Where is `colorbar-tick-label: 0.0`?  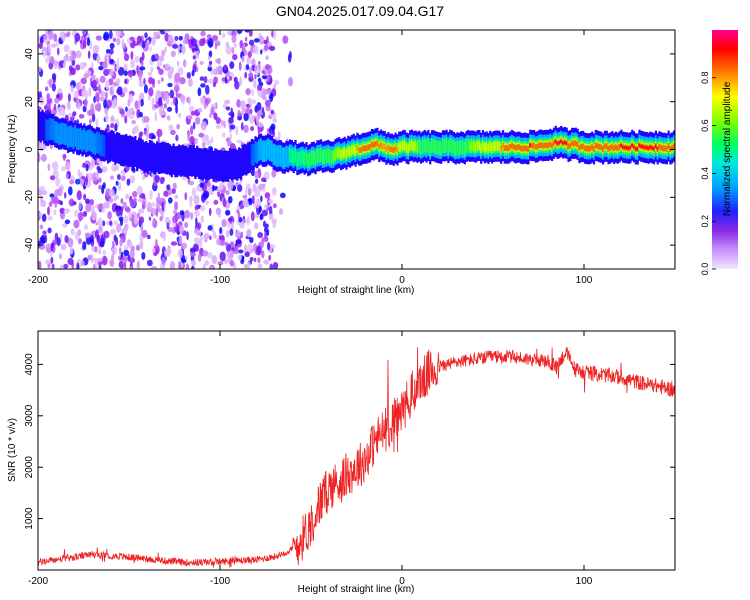 colorbar-tick-label: 0.0 is located at coordinates (705, 269).